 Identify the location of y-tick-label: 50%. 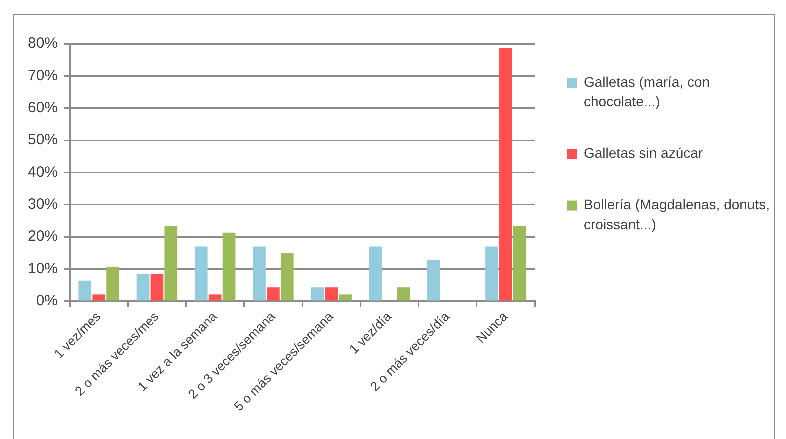
(43, 140).